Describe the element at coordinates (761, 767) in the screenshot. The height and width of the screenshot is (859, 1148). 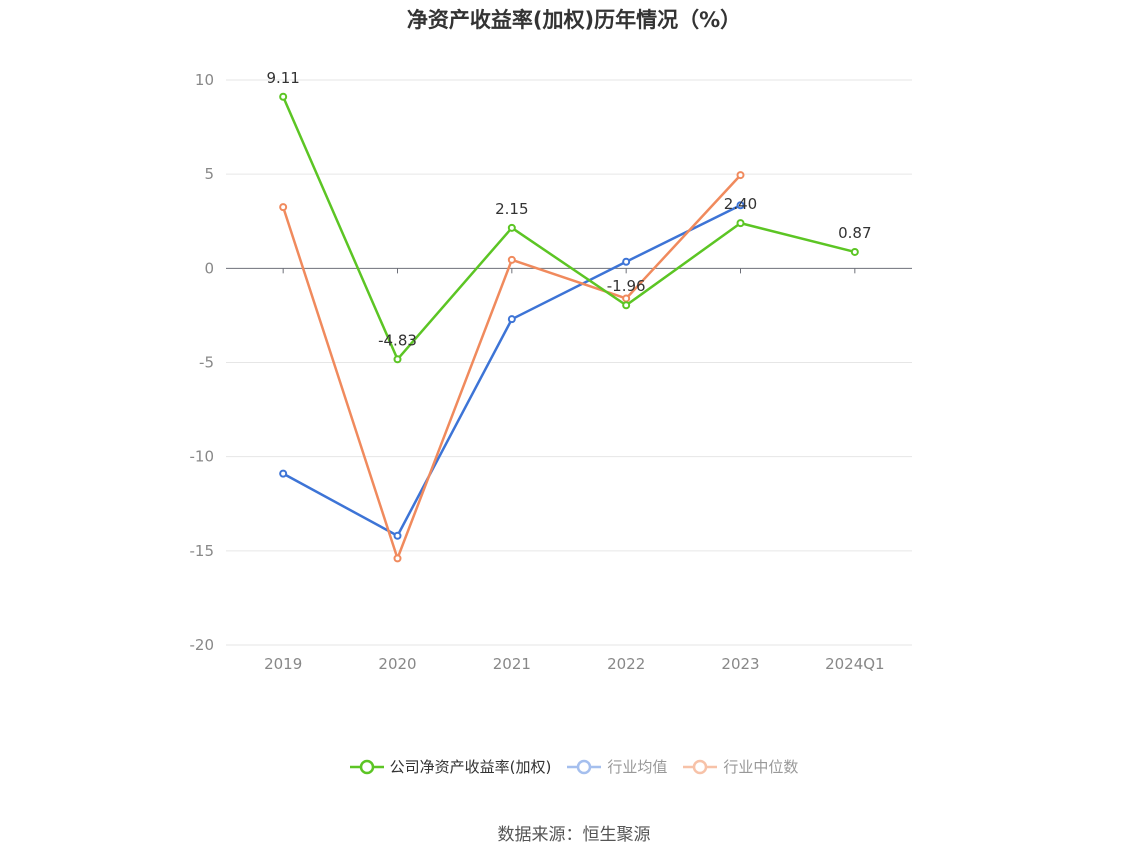
I see `legend-label: 行业中位数` at that location.